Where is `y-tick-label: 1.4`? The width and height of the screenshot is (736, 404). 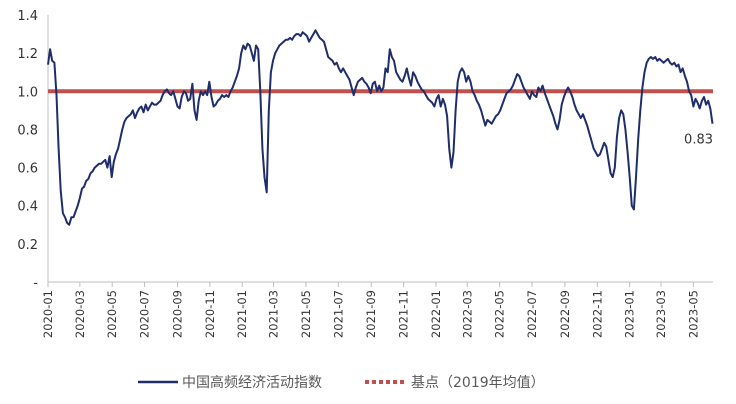 y-tick-label: 1.4 is located at coordinates (27, 16).